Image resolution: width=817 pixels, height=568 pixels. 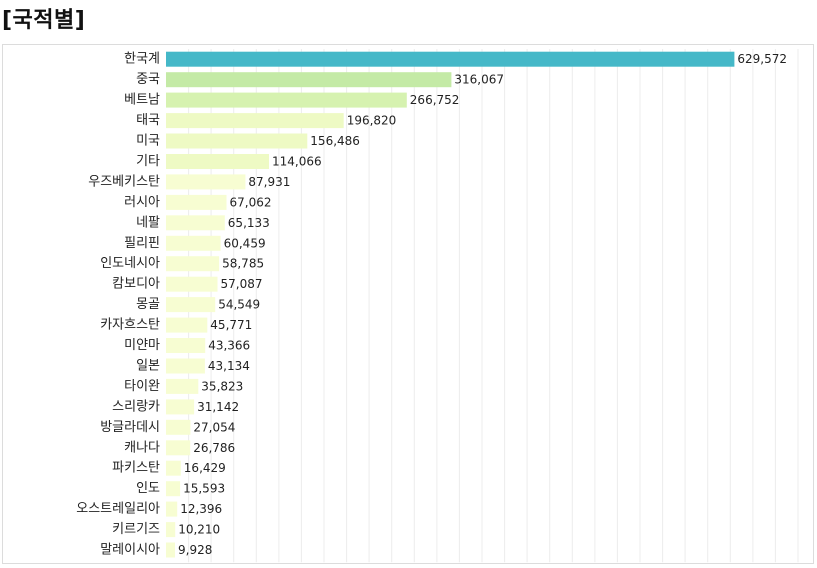 I want to click on value-label: 12,396, so click(x=201, y=509).